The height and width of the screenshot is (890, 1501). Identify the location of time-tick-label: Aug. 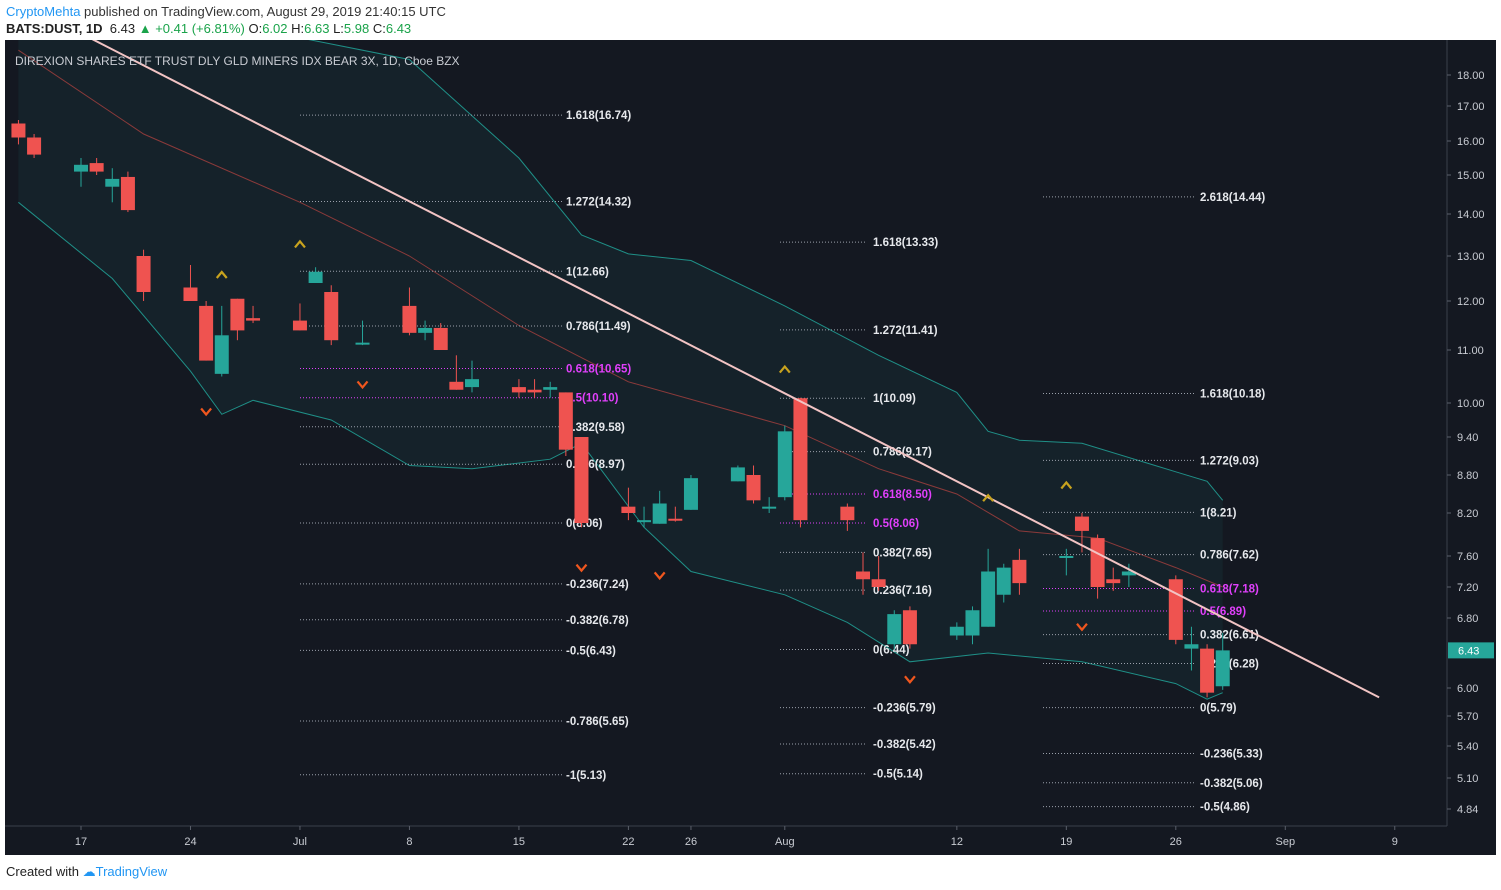
(785, 842).